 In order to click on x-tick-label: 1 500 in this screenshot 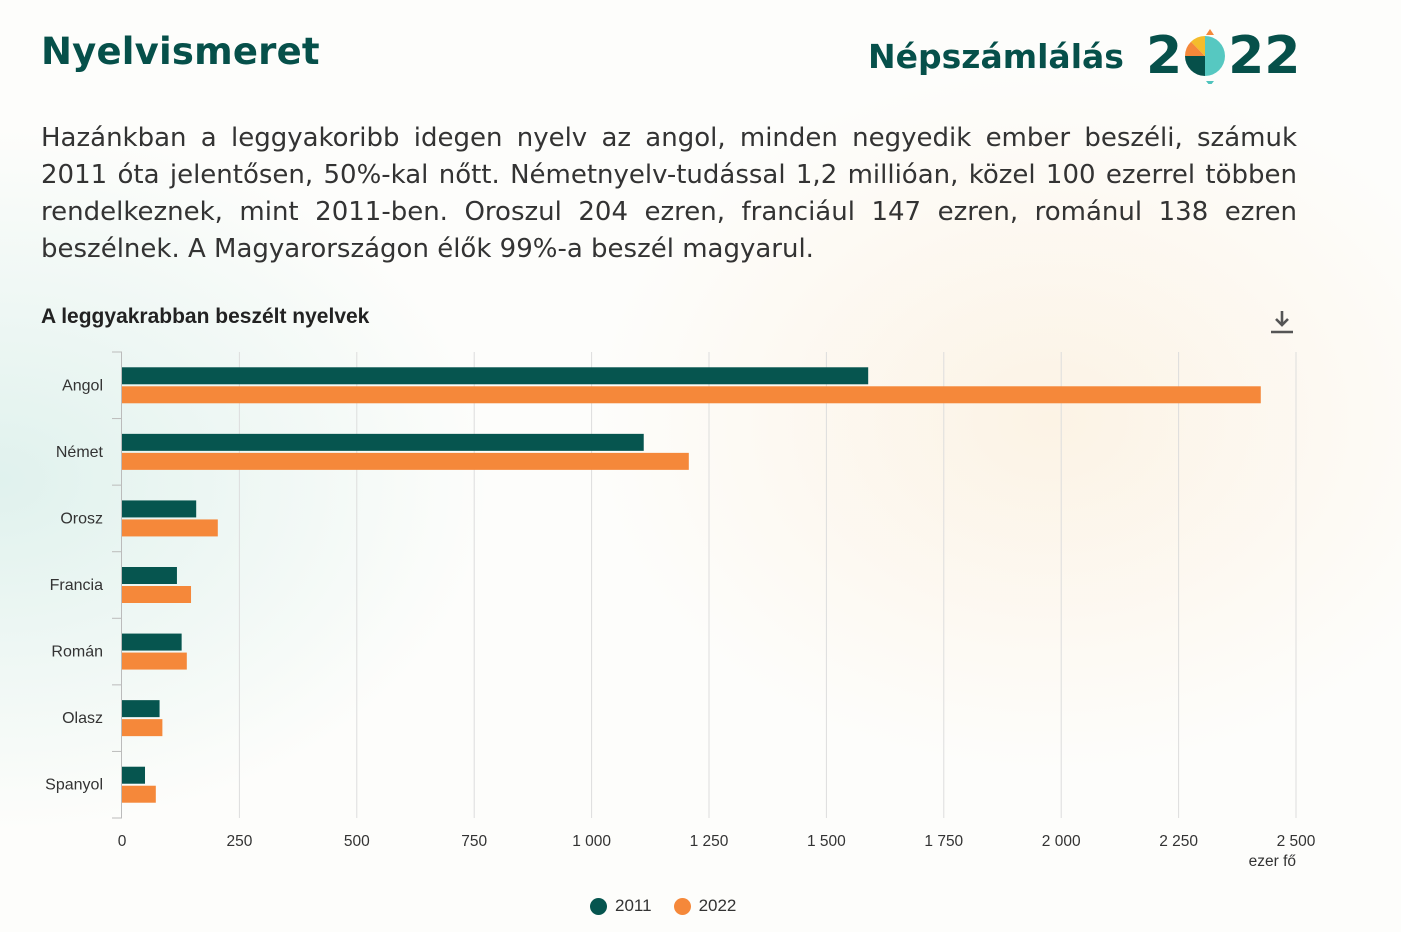, I will do `click(826, 841)`.